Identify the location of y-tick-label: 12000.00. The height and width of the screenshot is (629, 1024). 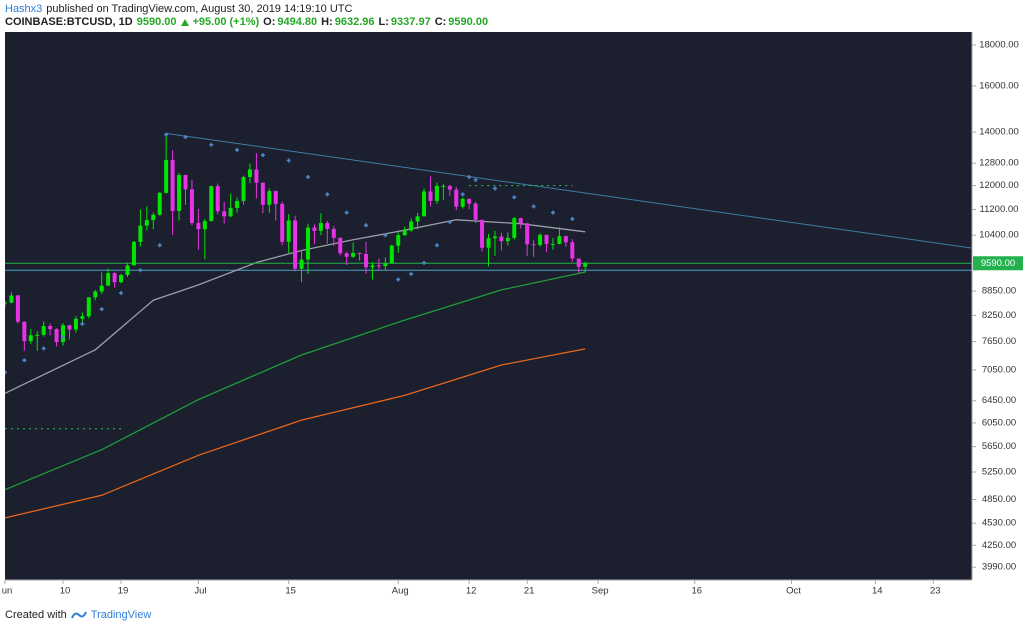
(999, 185).